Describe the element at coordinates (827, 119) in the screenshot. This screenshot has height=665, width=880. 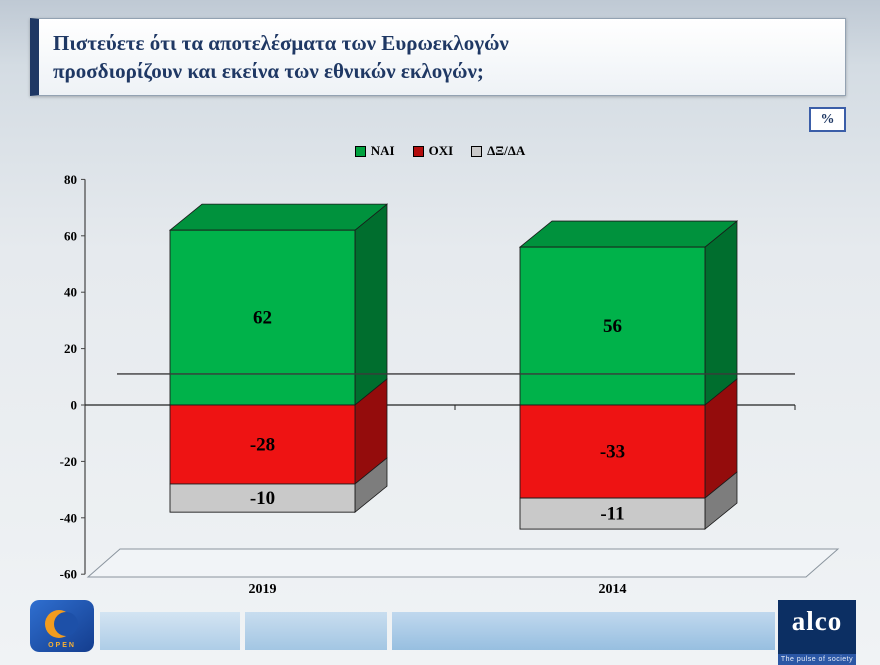
I see `percent-badge: %` at that location.